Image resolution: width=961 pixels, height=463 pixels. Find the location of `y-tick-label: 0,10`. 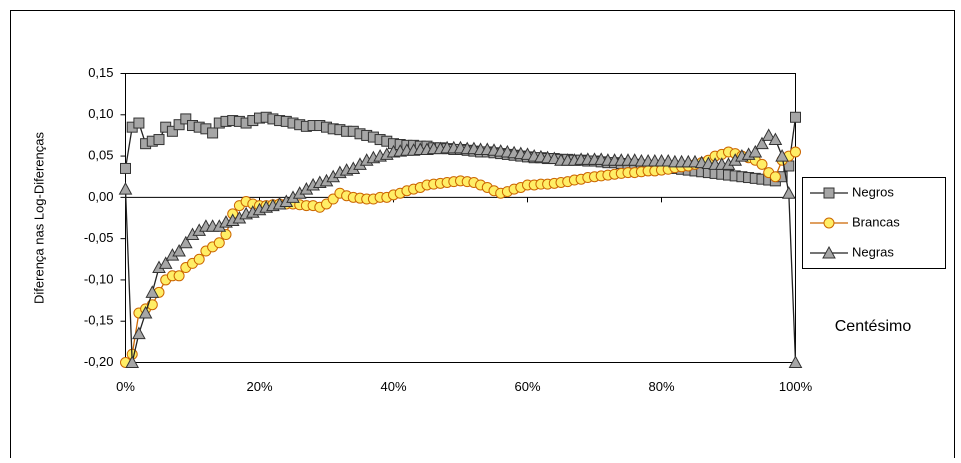

y-tick-label: 0,10 is located at coordinates (100, 113).